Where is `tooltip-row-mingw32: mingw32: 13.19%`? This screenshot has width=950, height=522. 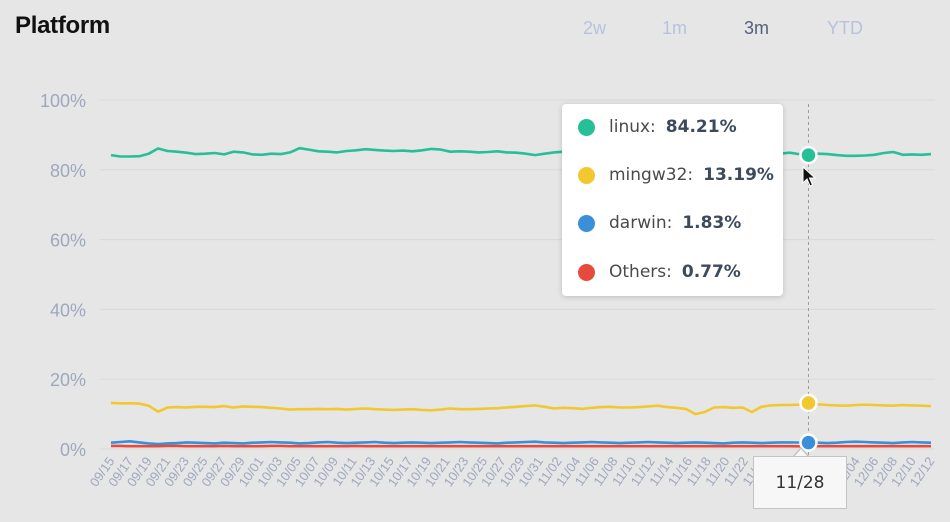 tooltip-row-mingw32: mingw32: 13.19% is located at coordinates (676, 175).